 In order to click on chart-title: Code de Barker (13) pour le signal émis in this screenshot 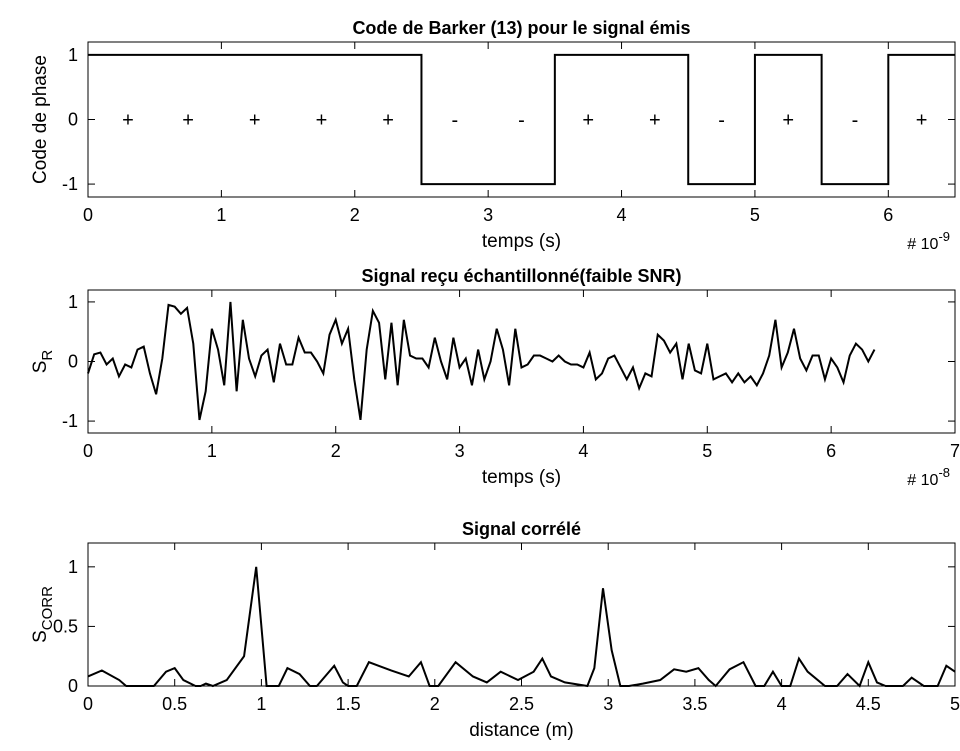, I will do `click(521, 28)`.